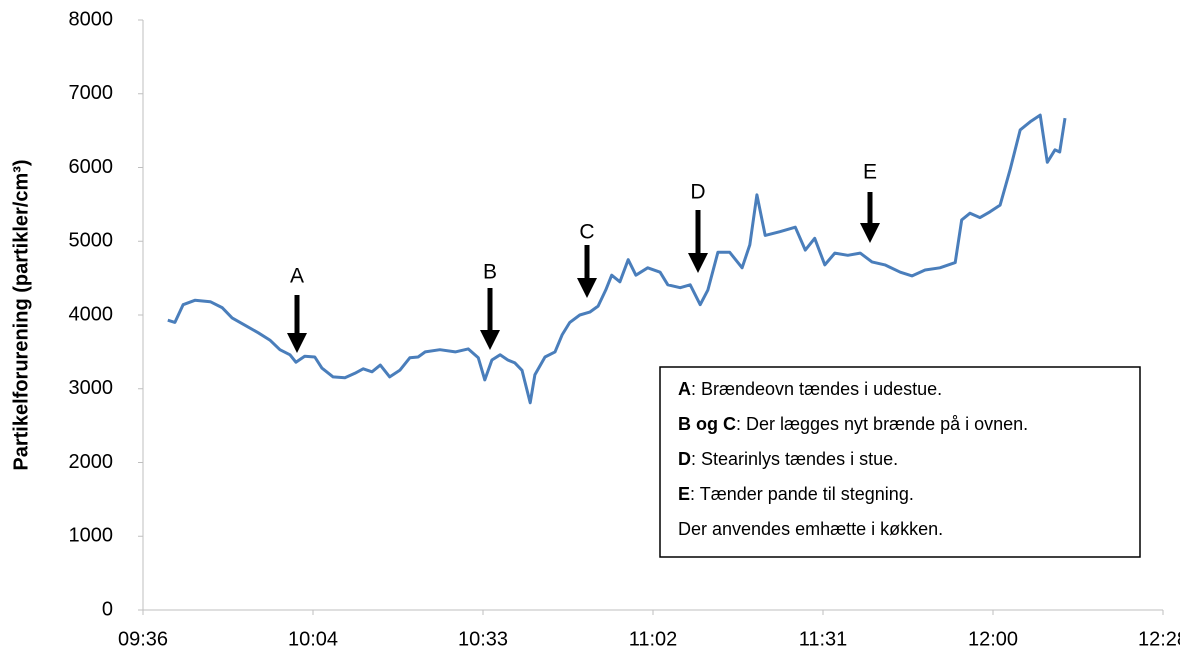  What do you see at coordinates (91, 536) in the screenshot?
I see `y-tick-label: 1000` at bounding box center [91, 536].